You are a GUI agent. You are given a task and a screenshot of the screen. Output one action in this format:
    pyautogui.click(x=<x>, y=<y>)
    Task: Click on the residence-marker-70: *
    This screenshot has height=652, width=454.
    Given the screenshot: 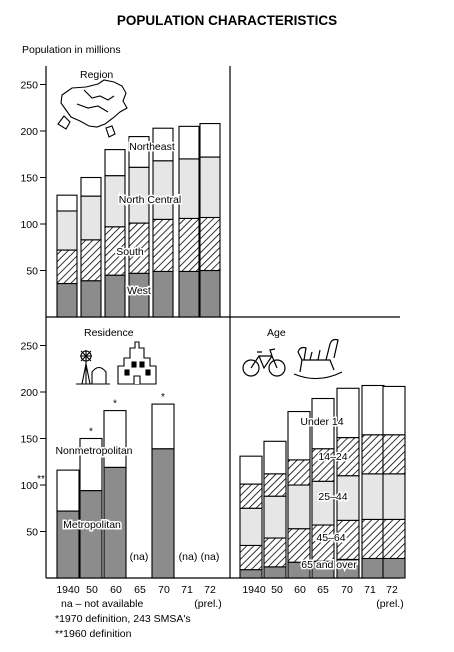 What is the action you would take?
    pyautogui.click(x=163, y=397)
    